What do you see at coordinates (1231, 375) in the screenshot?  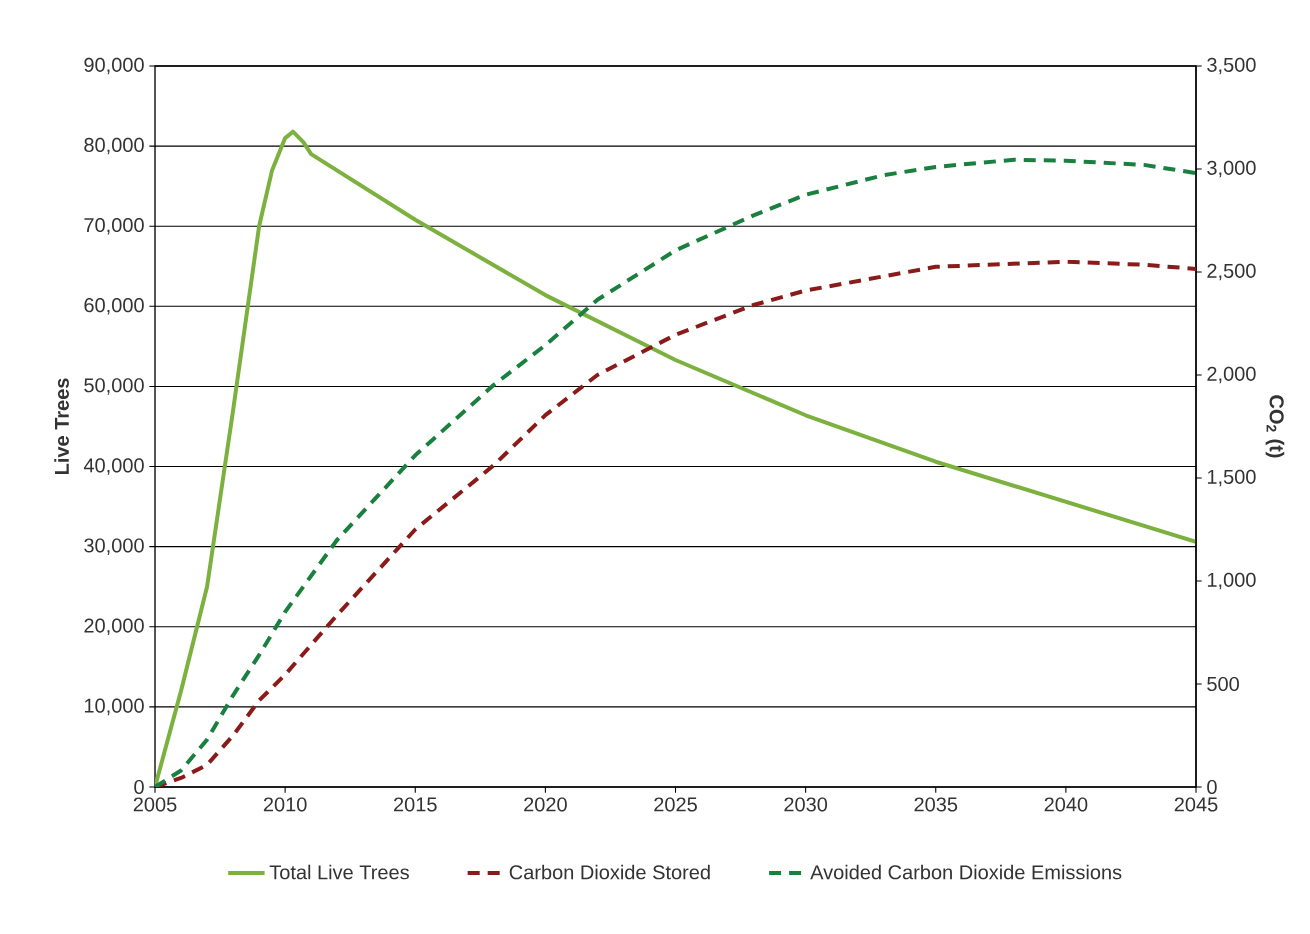 I see `y2-tick-label: 2,000` at bounding box center [1231, 375].